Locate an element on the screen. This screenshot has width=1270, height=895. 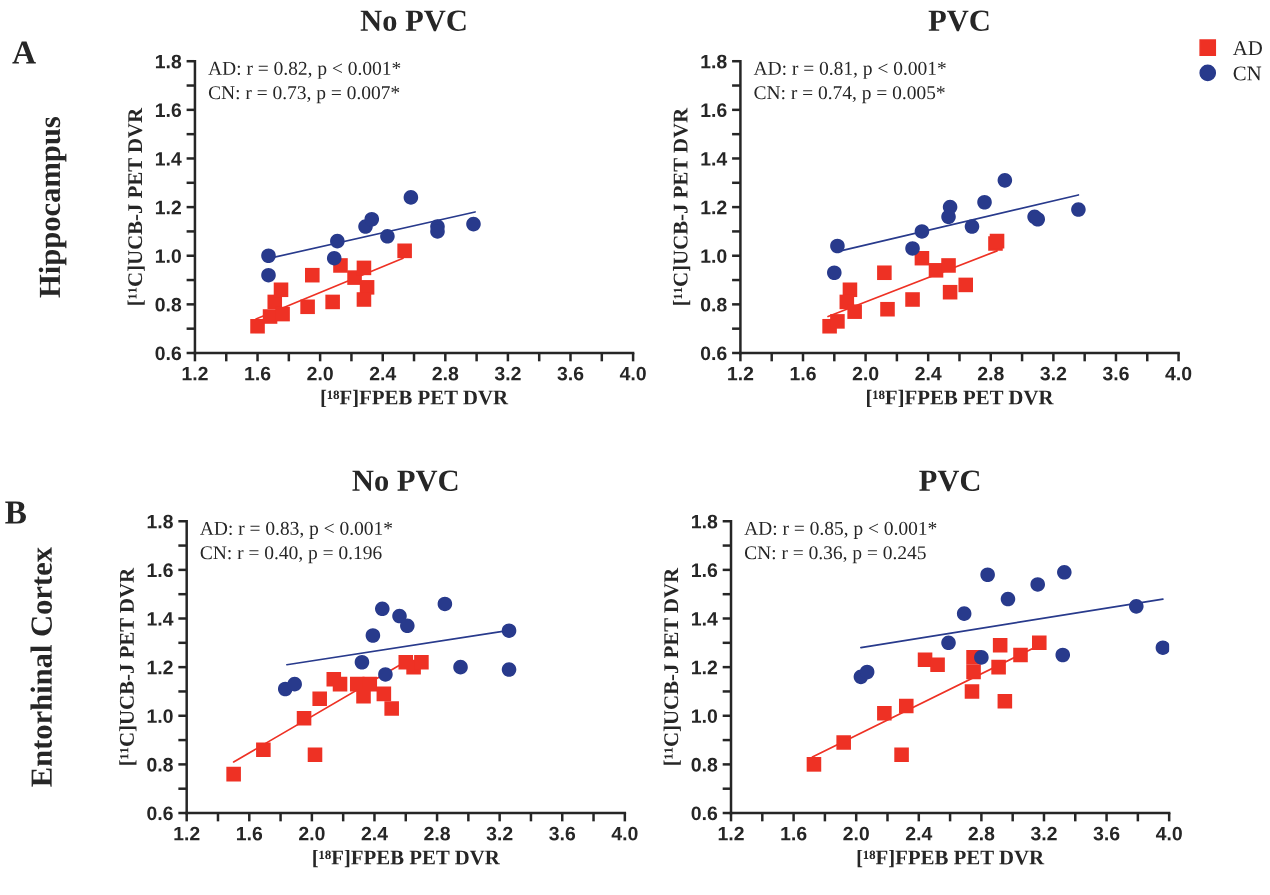
chart-title: PVC is located at coordinates (958, 21).